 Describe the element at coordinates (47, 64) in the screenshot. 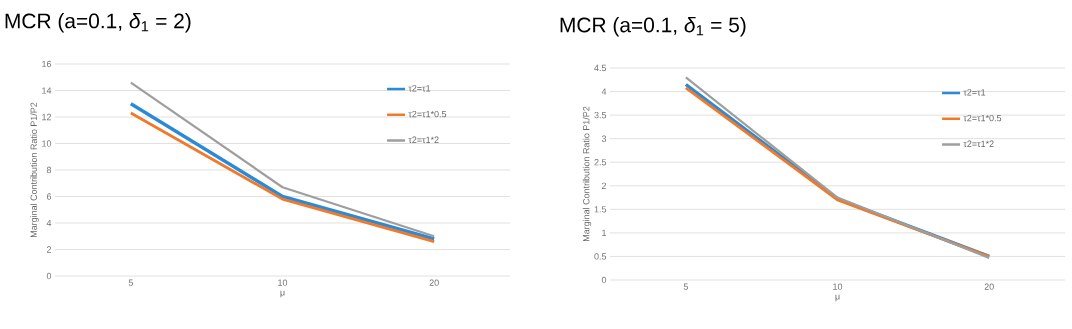

I see `y-tick-label: 16` at that location.